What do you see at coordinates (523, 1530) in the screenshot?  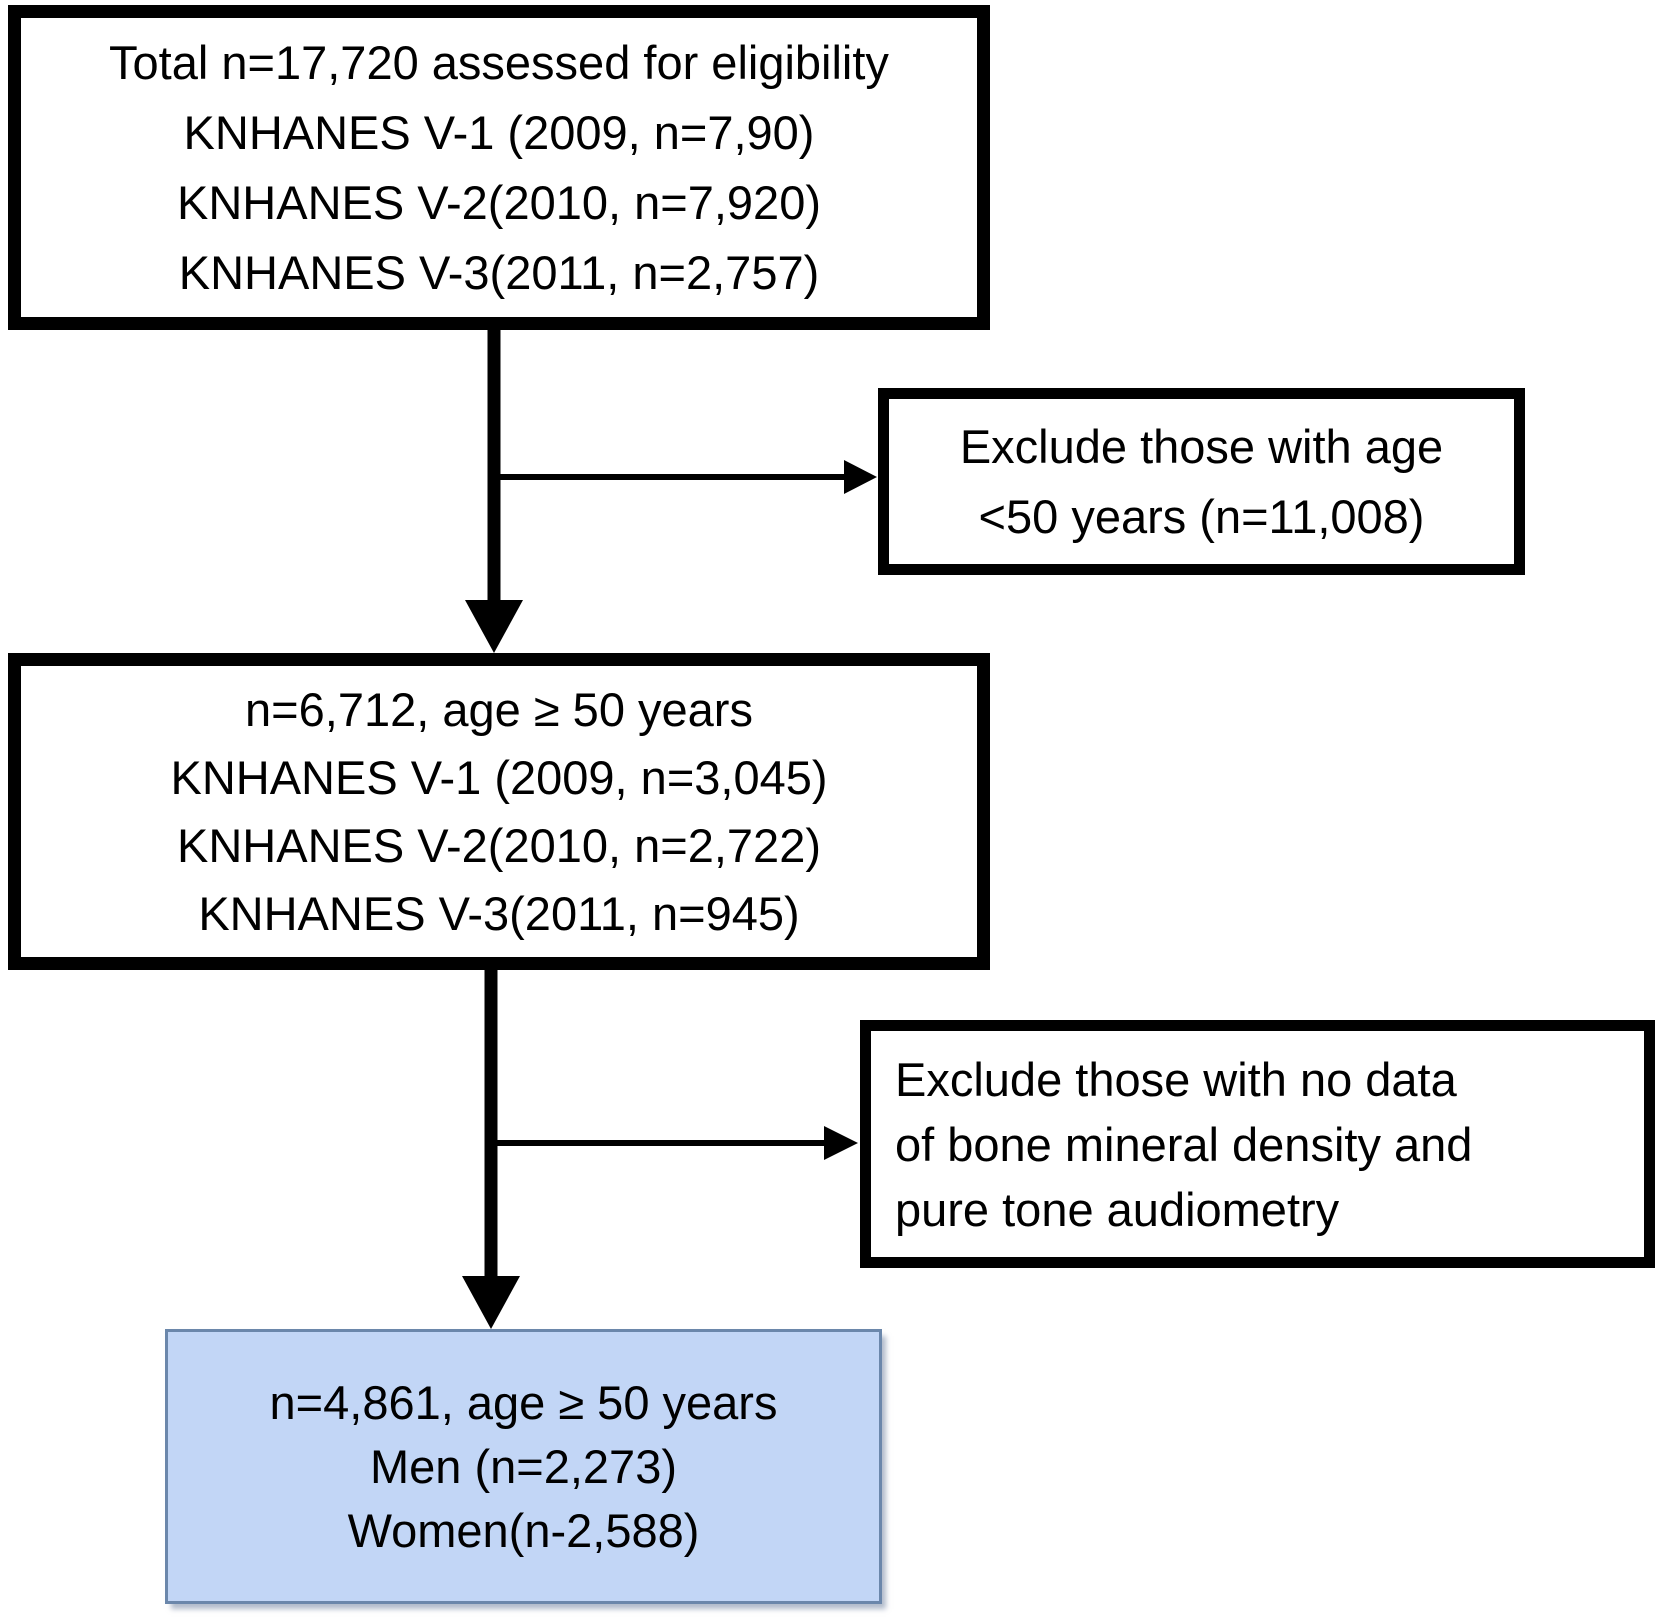 I see `final-sample-women-line: Women(n-2,588)` at bounding box center [523, 1530].